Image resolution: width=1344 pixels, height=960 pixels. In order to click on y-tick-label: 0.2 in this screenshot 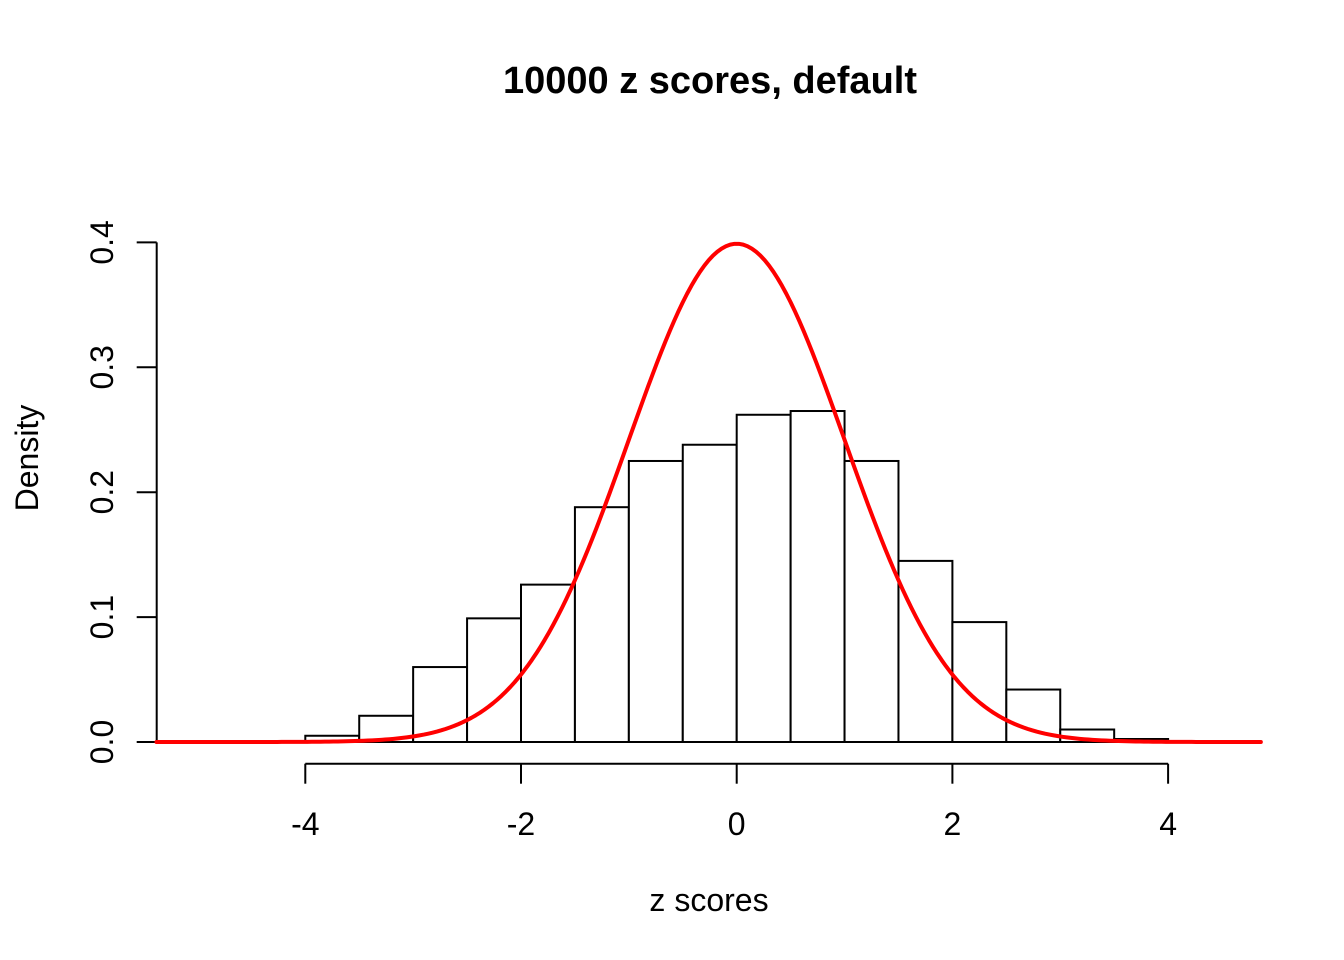, I will do `click(102, 492)`.